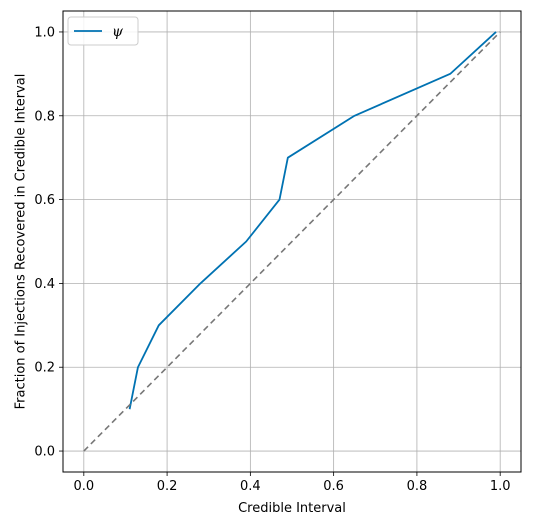  What do you see at coordinates (44, 32) in the screenshot?
I see `y-tick-label: 1.0` at bounding box center [44, 32].